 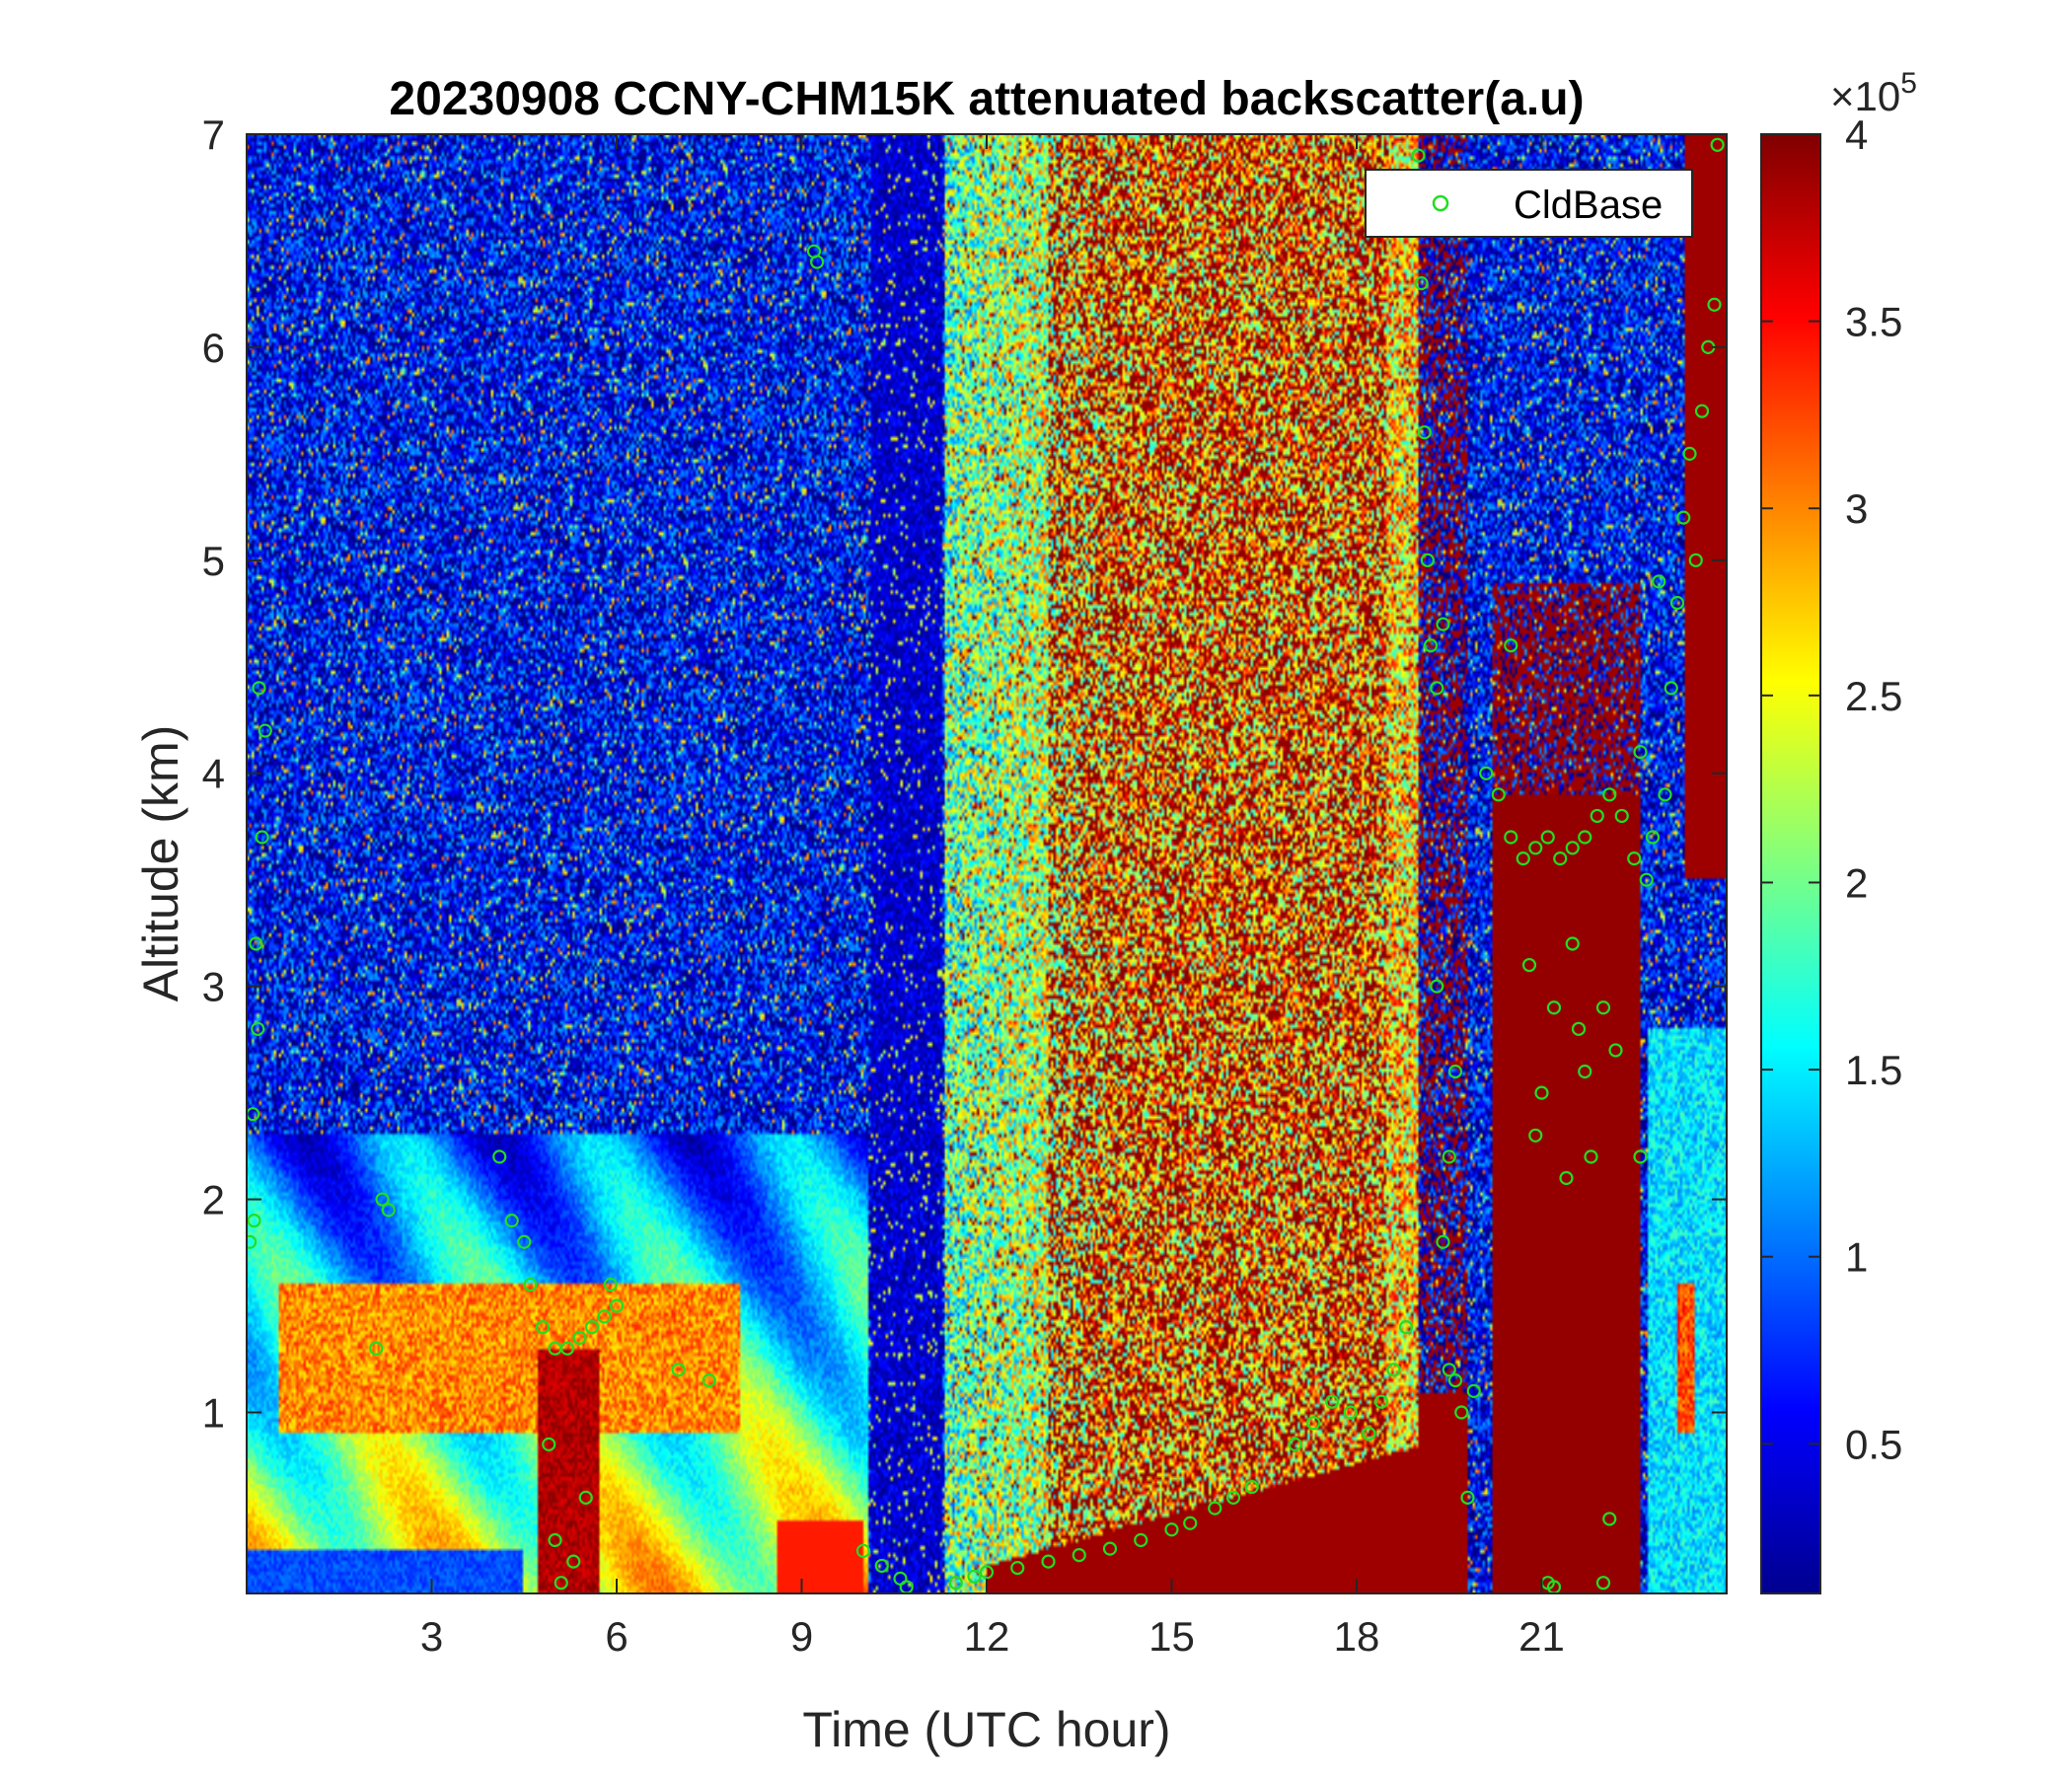 I want to click on y-tick-label: 5, so click(x=214, y=561).